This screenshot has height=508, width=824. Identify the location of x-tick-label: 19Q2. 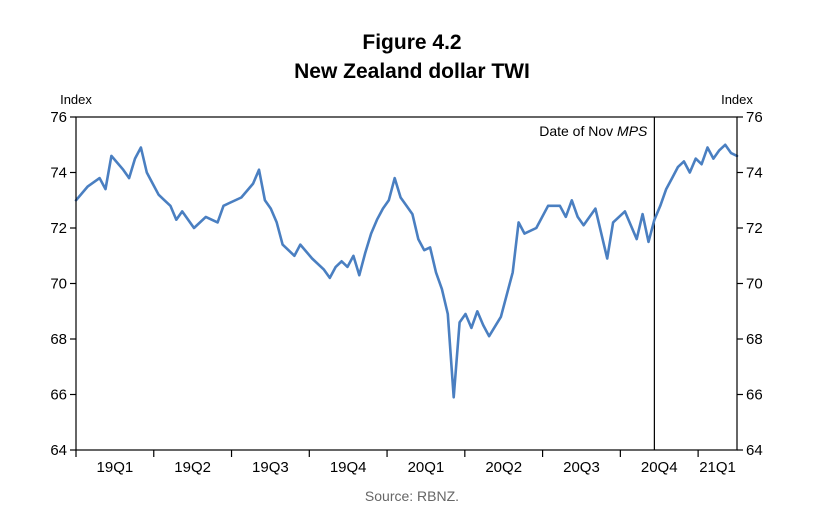
(192, 467).